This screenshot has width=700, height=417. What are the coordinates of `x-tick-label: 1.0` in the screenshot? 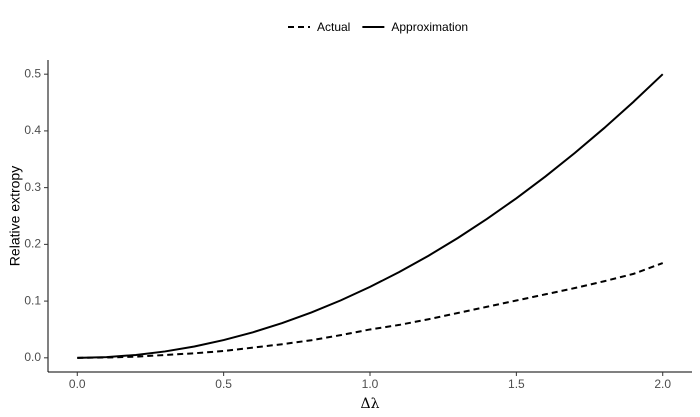 It's located at (370, 384).